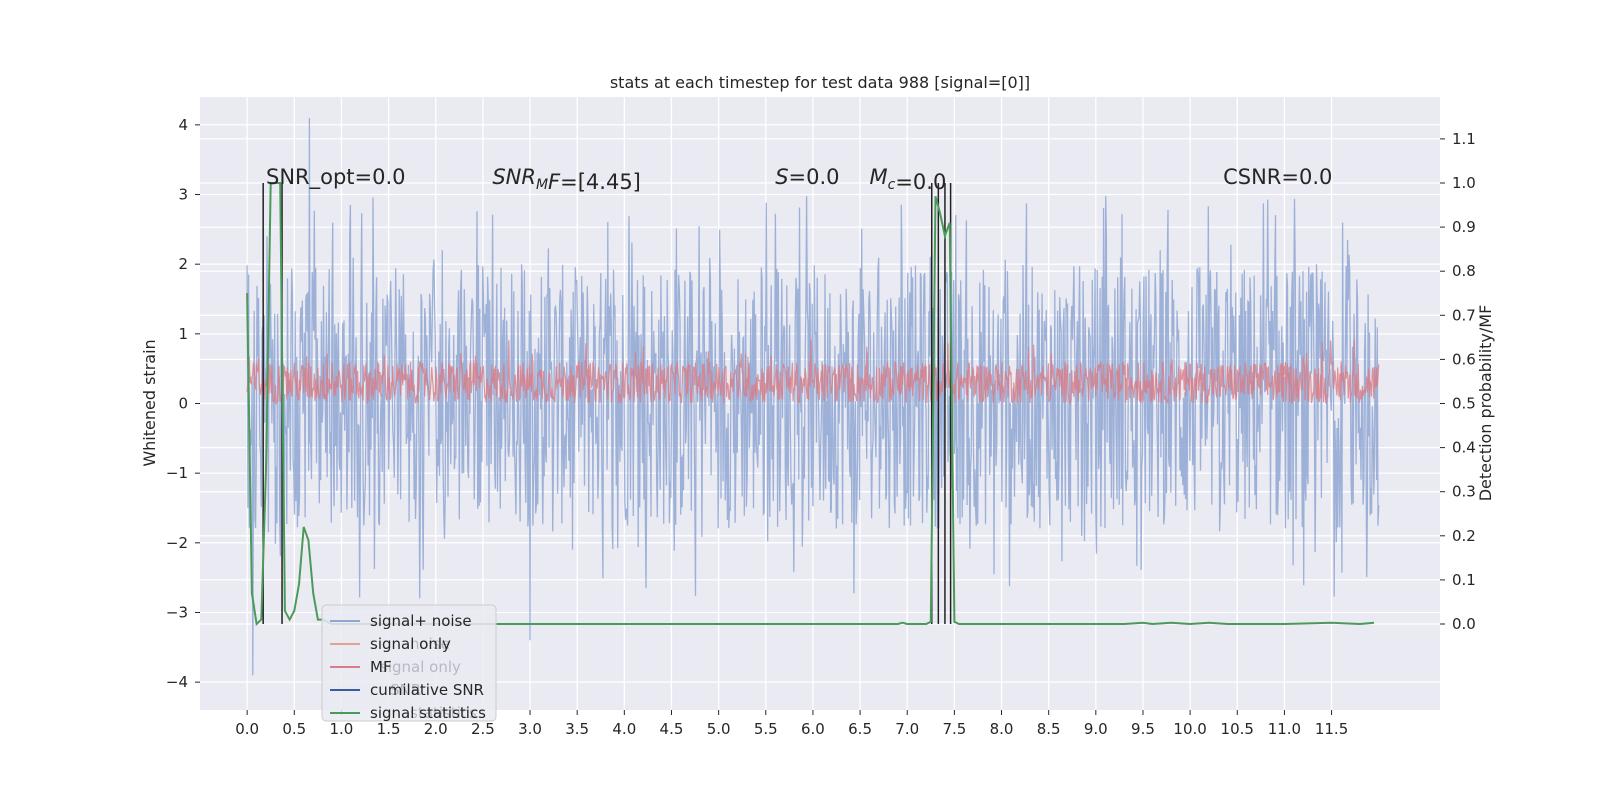  What do you see at coordinates (420, 667) in the screenshot?
I see `legend-ghost-label: signal only` at bounding box center [420, 667].